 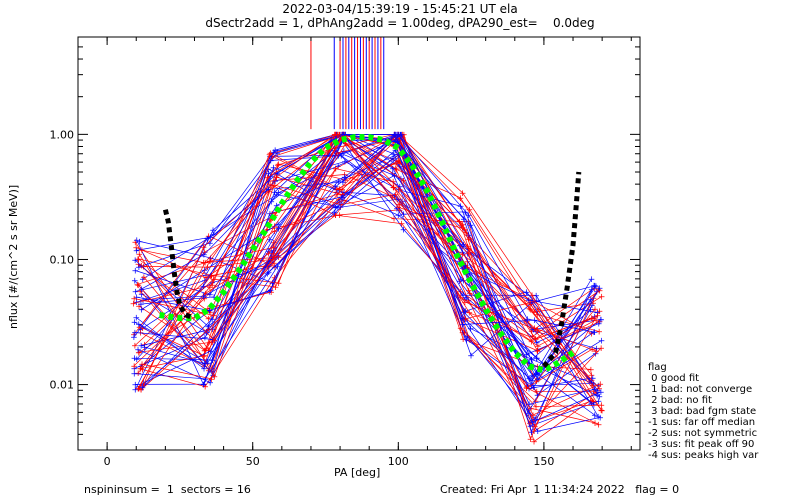 I want to click on chart-title-line1: 2022-03-04/15:39:19 - 15:45:21 UT ela, so click(x=400, y=9).